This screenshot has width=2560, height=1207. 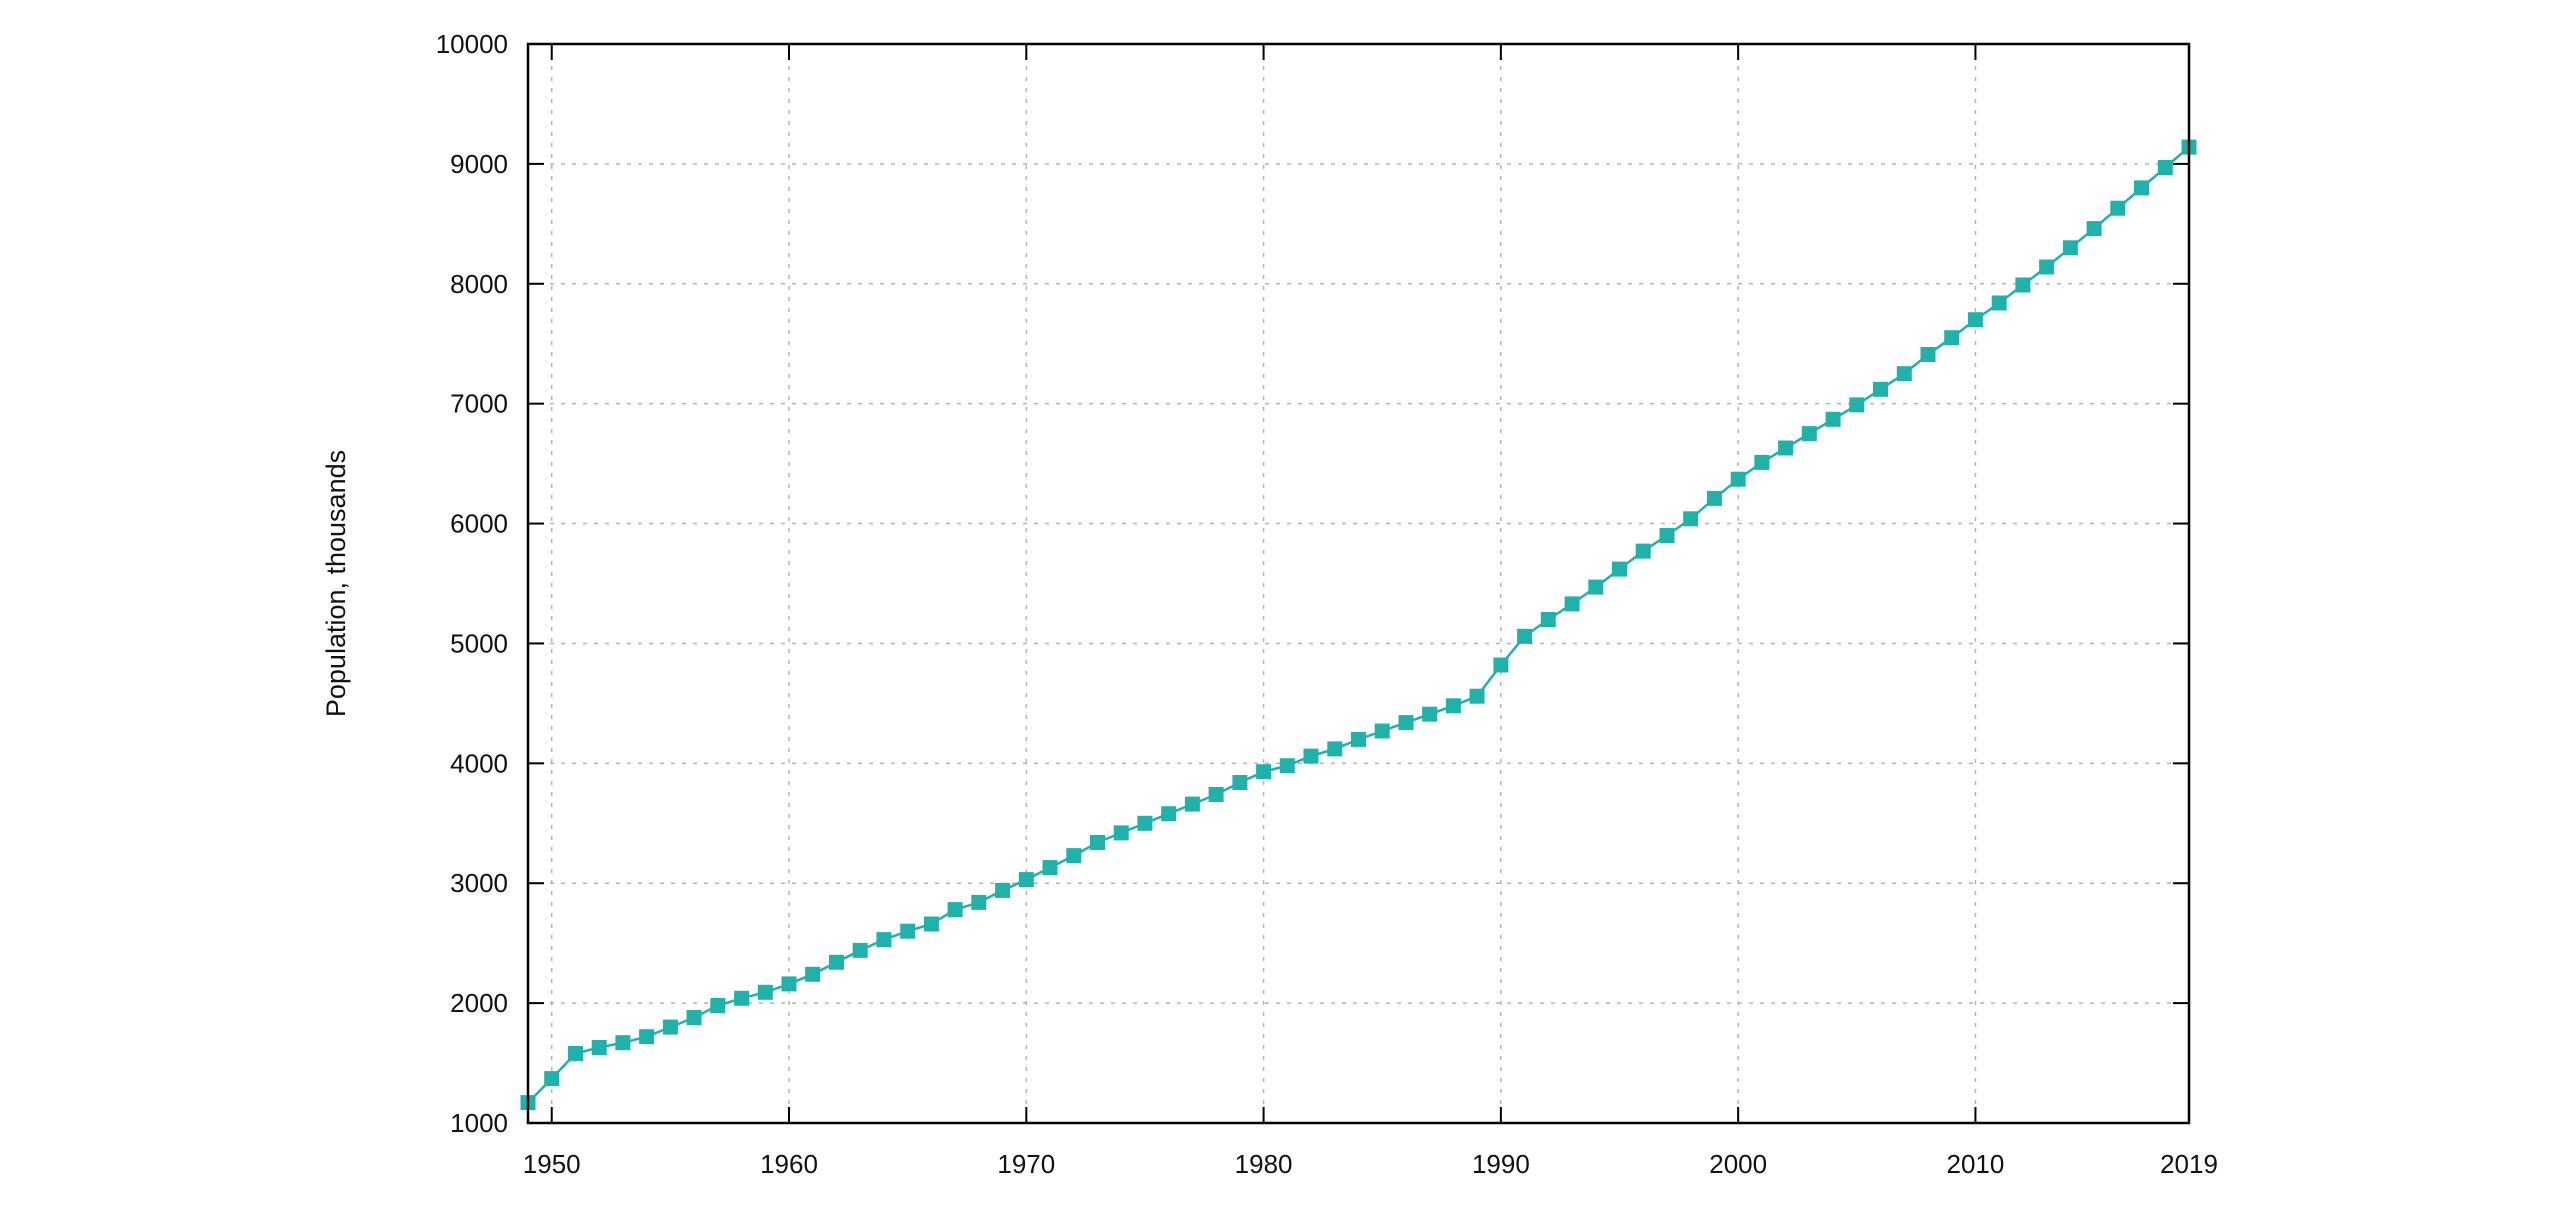 I want to click on y-tick-label: 2000, so click(x=479, y=1003).